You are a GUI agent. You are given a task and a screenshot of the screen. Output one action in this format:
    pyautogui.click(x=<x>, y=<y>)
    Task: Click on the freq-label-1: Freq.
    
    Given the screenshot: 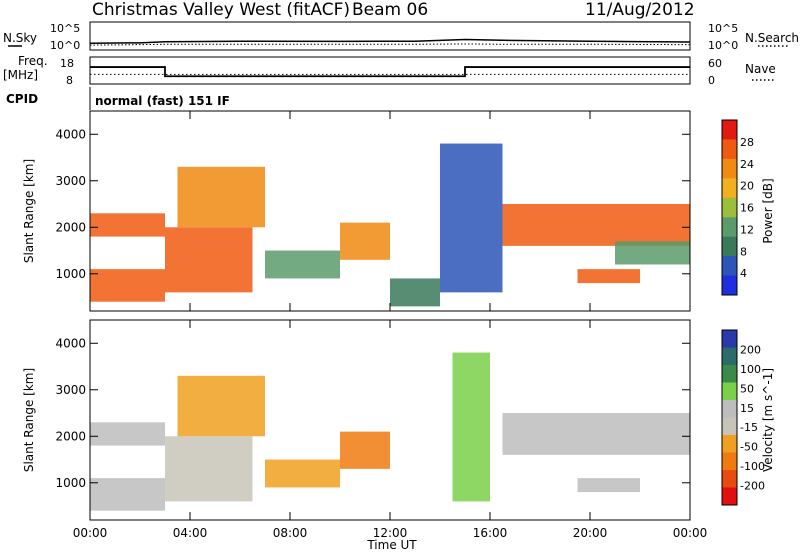 What is the action you would take?
    pyautogui.click(x=33, y=61)
    